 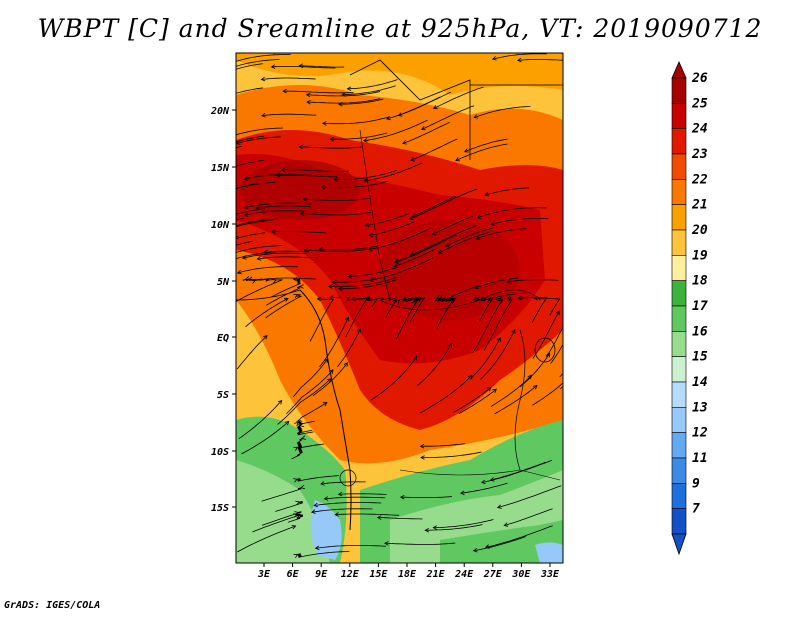 I want to click on colorbar-label: 23, so click(x=699, y=154).